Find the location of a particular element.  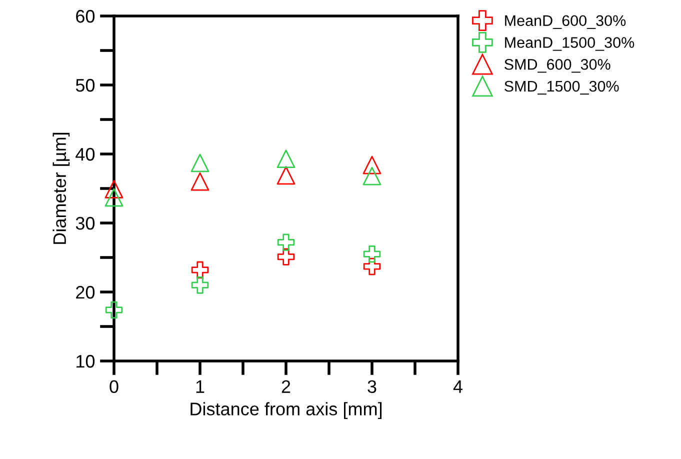

x-tick-label: 3 is located at coordinates (372, 387).